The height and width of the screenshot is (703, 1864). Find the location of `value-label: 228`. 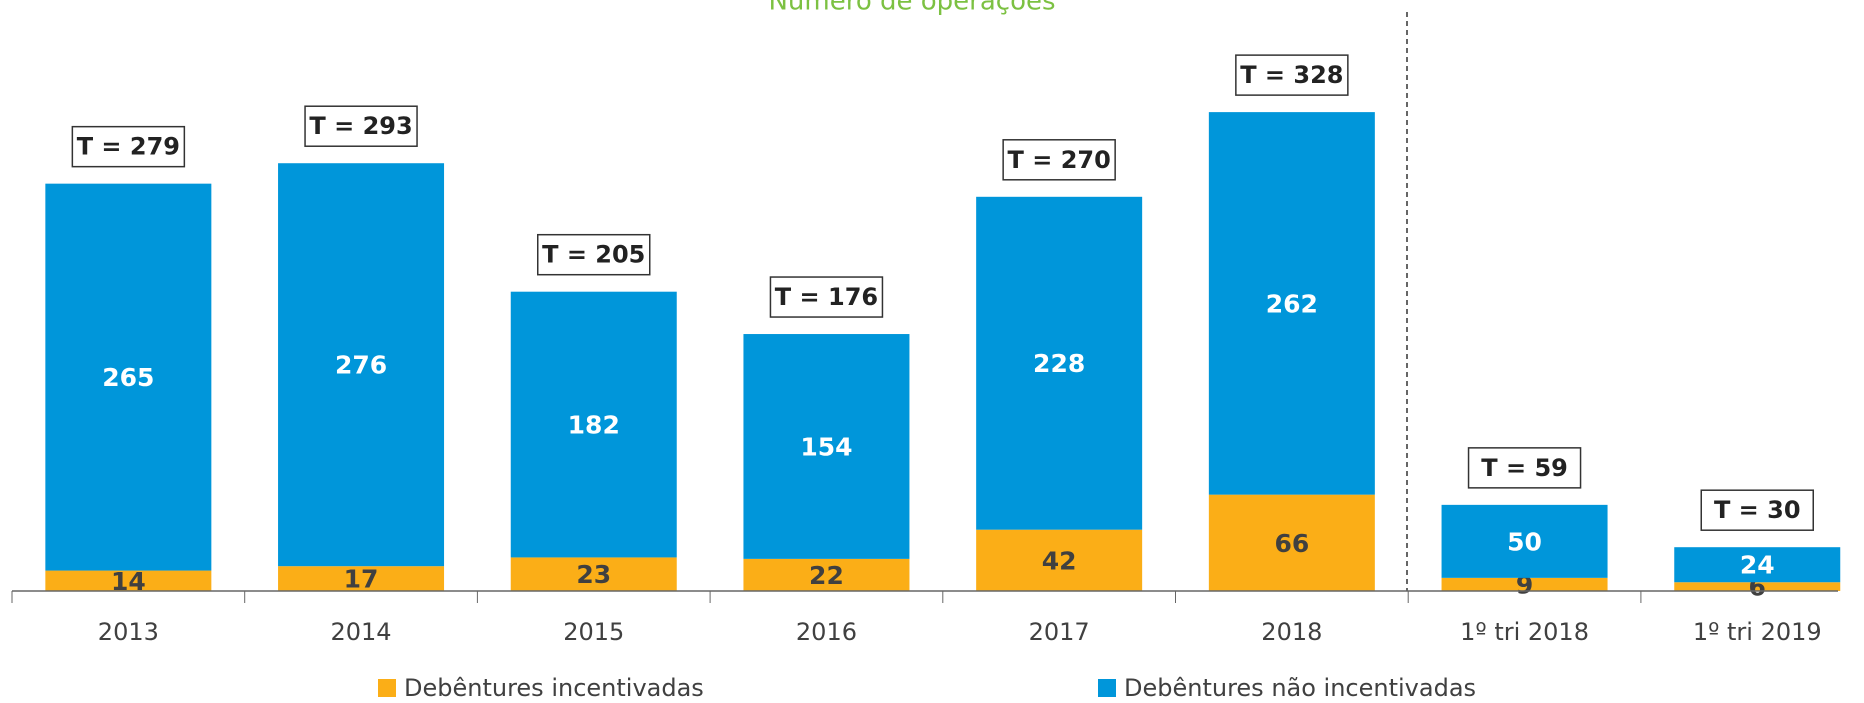

value-label: 228 is located at coordinates (1059, 363).